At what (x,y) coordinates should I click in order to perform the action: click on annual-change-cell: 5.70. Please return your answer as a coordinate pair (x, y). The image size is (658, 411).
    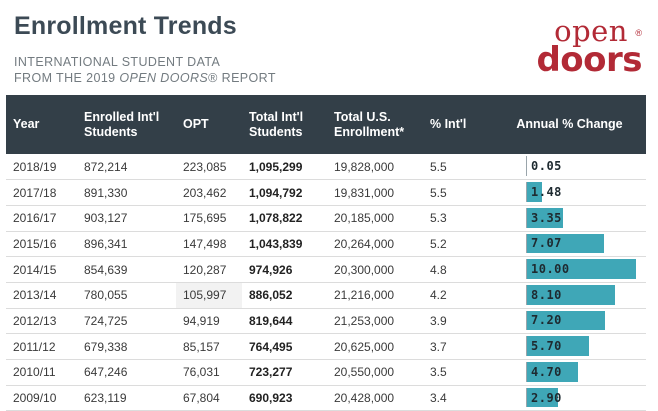
    Looking at the image, I should click on (569, 347).